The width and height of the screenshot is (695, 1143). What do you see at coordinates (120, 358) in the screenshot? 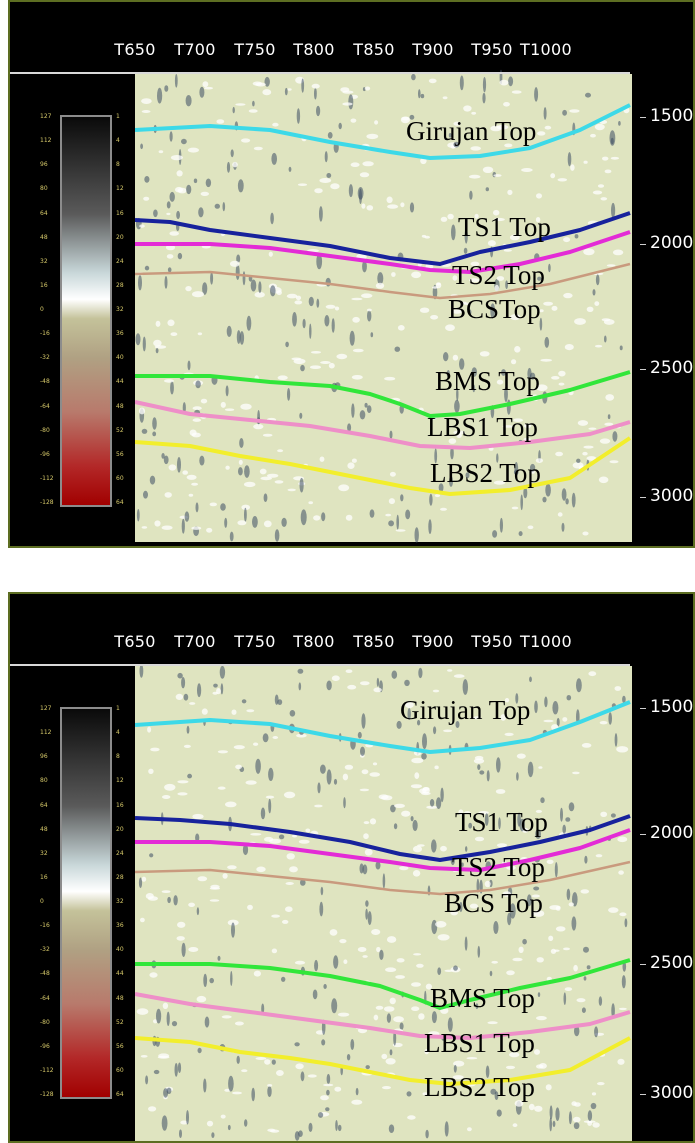
I see `scale-tick-label: 40` at bounding box center [120, 358].